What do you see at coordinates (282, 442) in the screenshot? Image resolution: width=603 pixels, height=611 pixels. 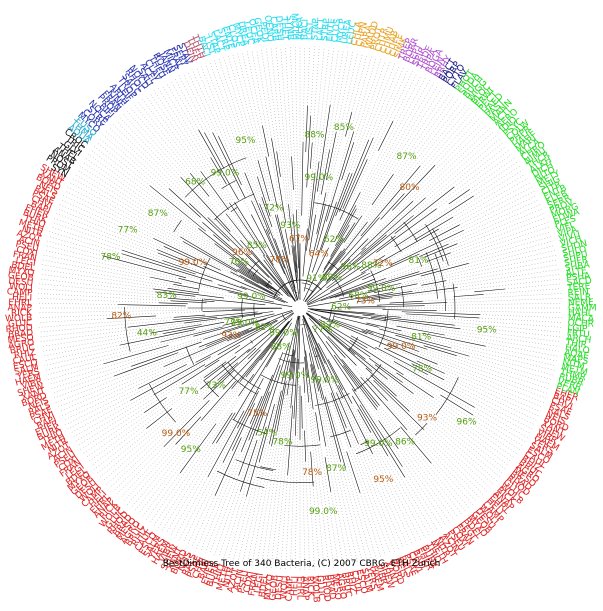 I see `support-value-label: 78%` at bounding box center [282, 442].